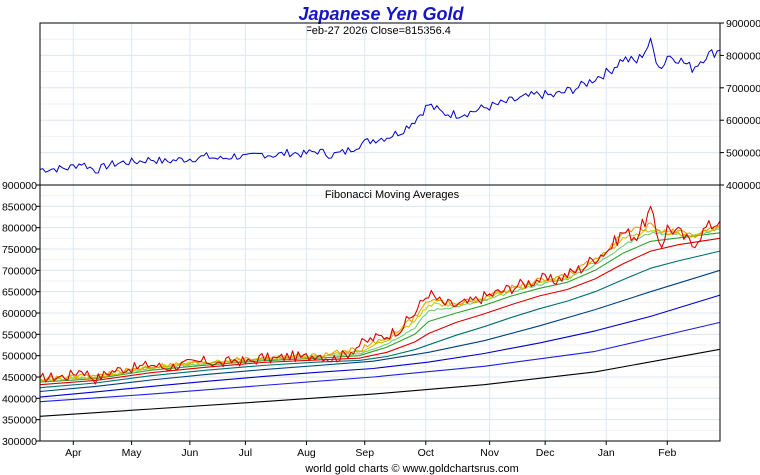  I want to click on x-tick-label: Nov, so click(489, 453).